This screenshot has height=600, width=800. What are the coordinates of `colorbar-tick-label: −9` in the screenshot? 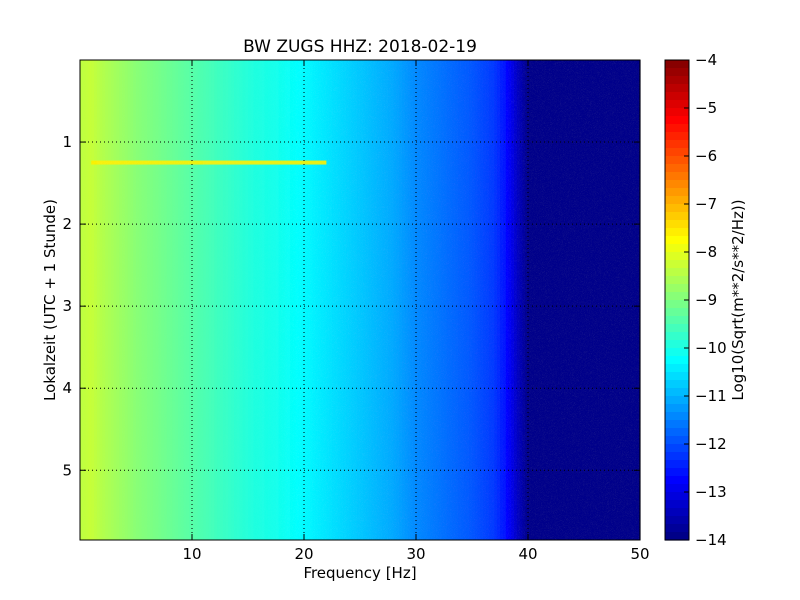 It's located at (706, 300).